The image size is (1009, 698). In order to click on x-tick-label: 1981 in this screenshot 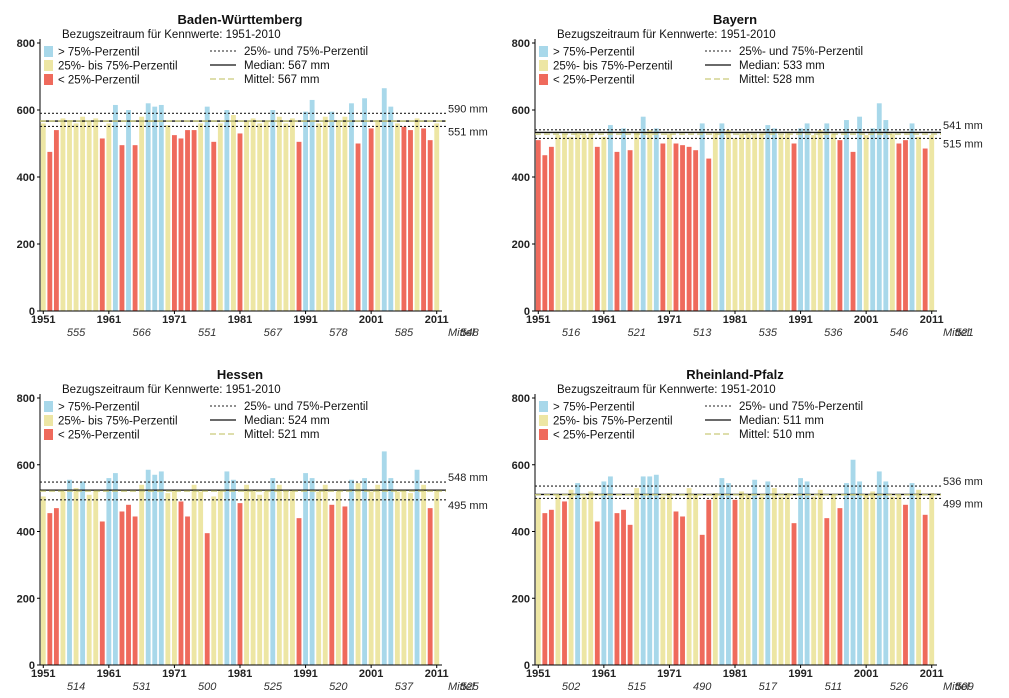, I will do `click(240, 320)`.